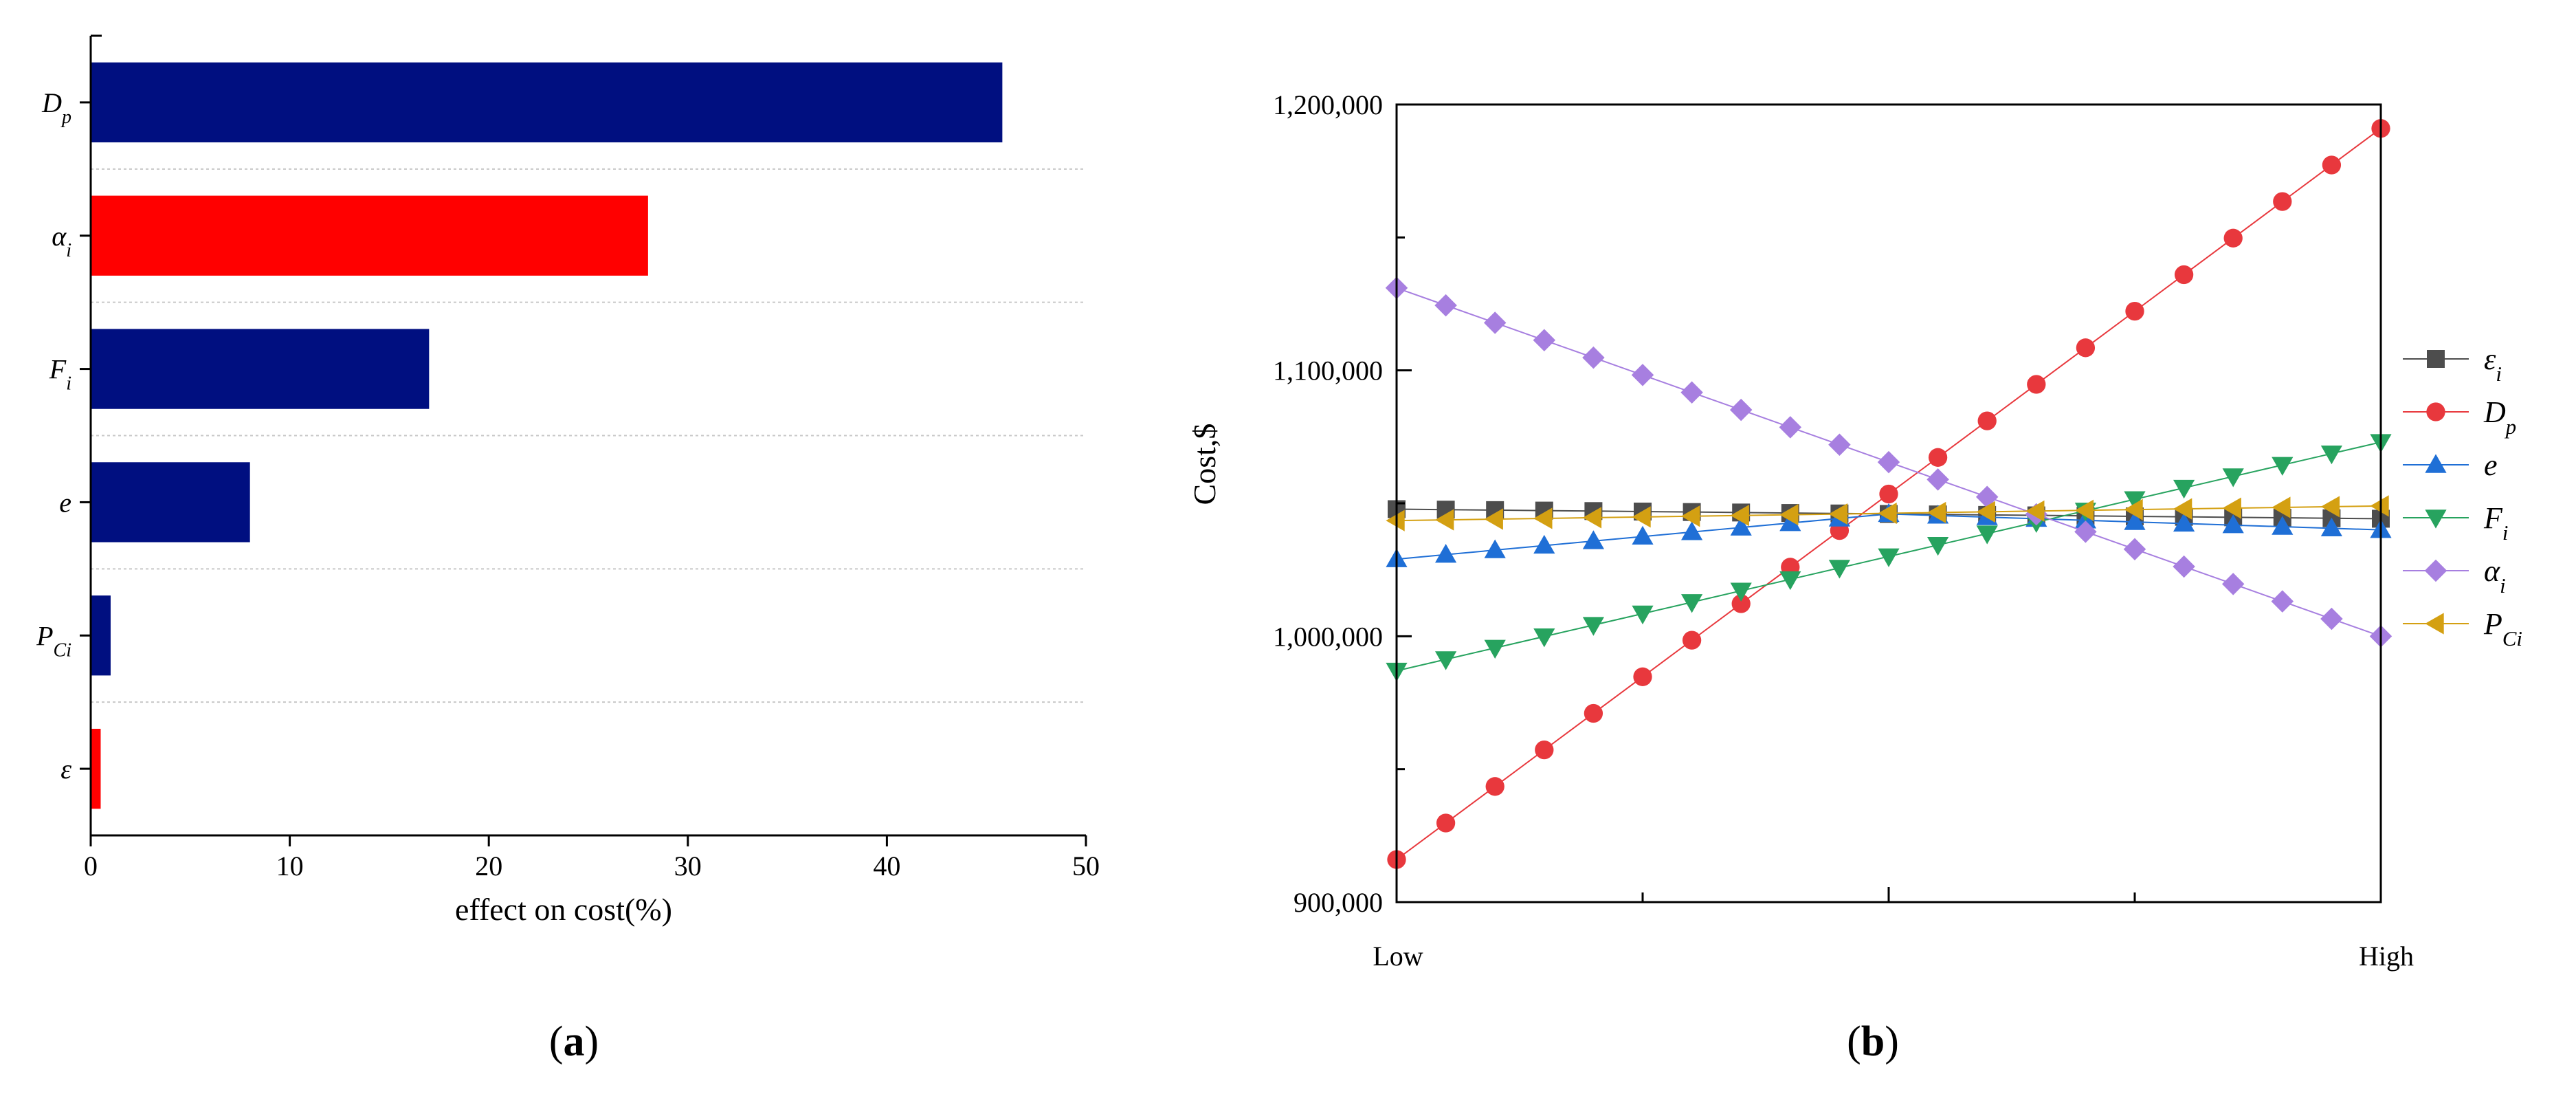 This screenshot has width=2576, height=1096. Describe the element at coordinates (2495, 576) in the screenshot. I see `legend-label: αi` at that location.